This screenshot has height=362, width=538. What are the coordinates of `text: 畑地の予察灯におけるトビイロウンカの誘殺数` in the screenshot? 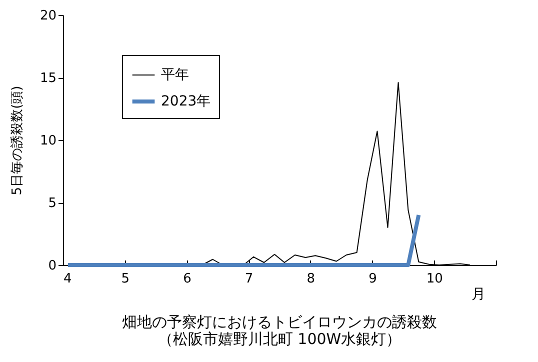 It's located at (279, 322).